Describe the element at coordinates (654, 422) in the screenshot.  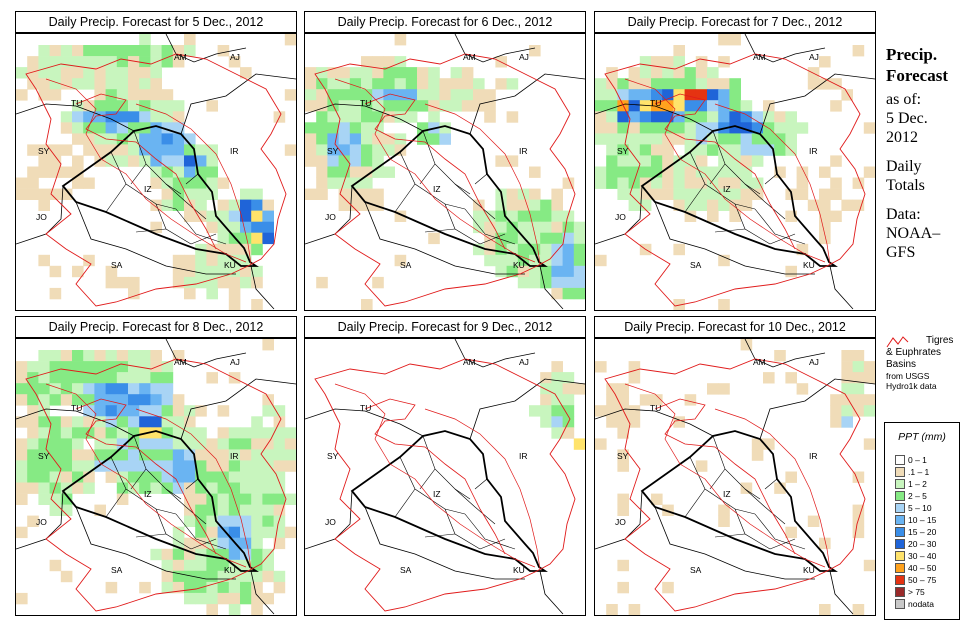
I see `turkey-border` at that location.